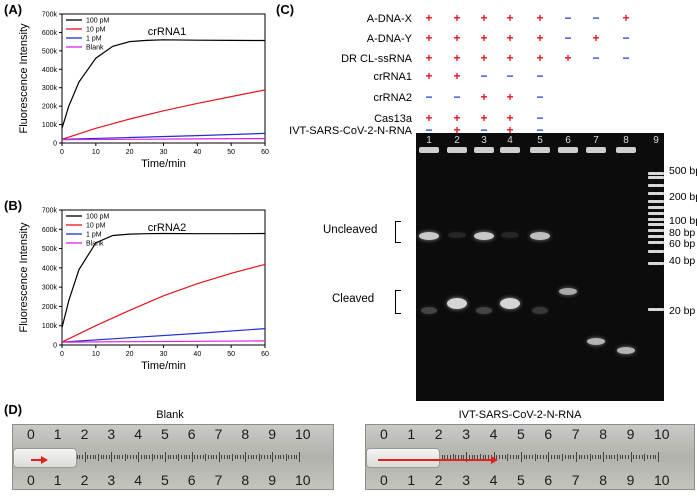 Image resolution: width=697 pixels, height=496 pixels. What do you see at coordinates (435, 460) in the screenshot?
I see `migration-arrow` at bounding box center [435, 460].